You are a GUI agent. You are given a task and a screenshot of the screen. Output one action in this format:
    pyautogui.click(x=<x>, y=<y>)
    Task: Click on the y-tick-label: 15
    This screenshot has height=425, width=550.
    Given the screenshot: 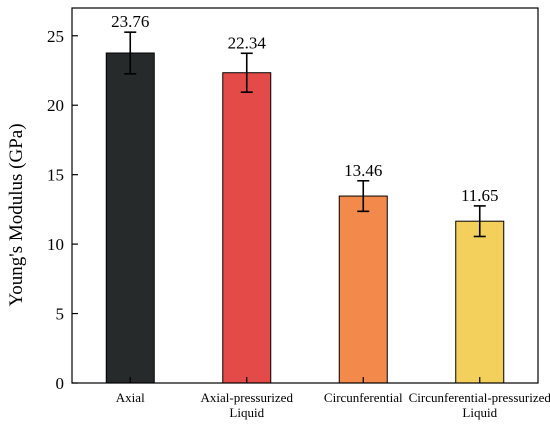 What is the action you would take?
    pyautogui.click(x=55, y=175)
    